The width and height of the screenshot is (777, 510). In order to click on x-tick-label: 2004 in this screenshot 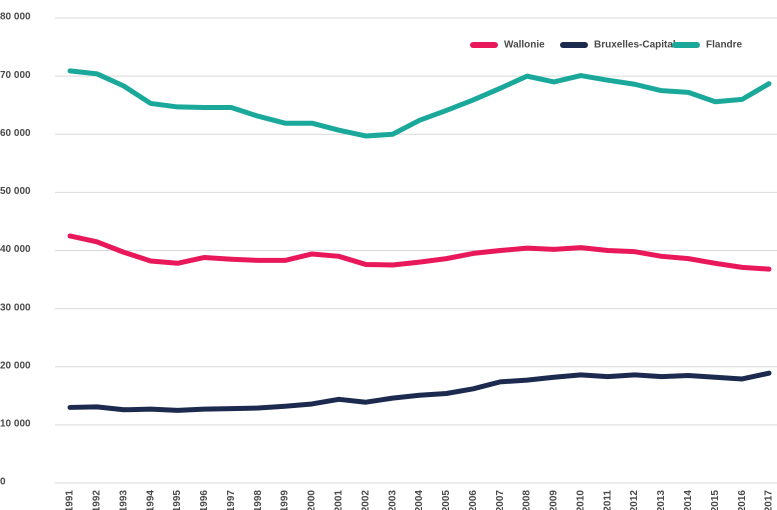, I will do `click(419, 500)`.